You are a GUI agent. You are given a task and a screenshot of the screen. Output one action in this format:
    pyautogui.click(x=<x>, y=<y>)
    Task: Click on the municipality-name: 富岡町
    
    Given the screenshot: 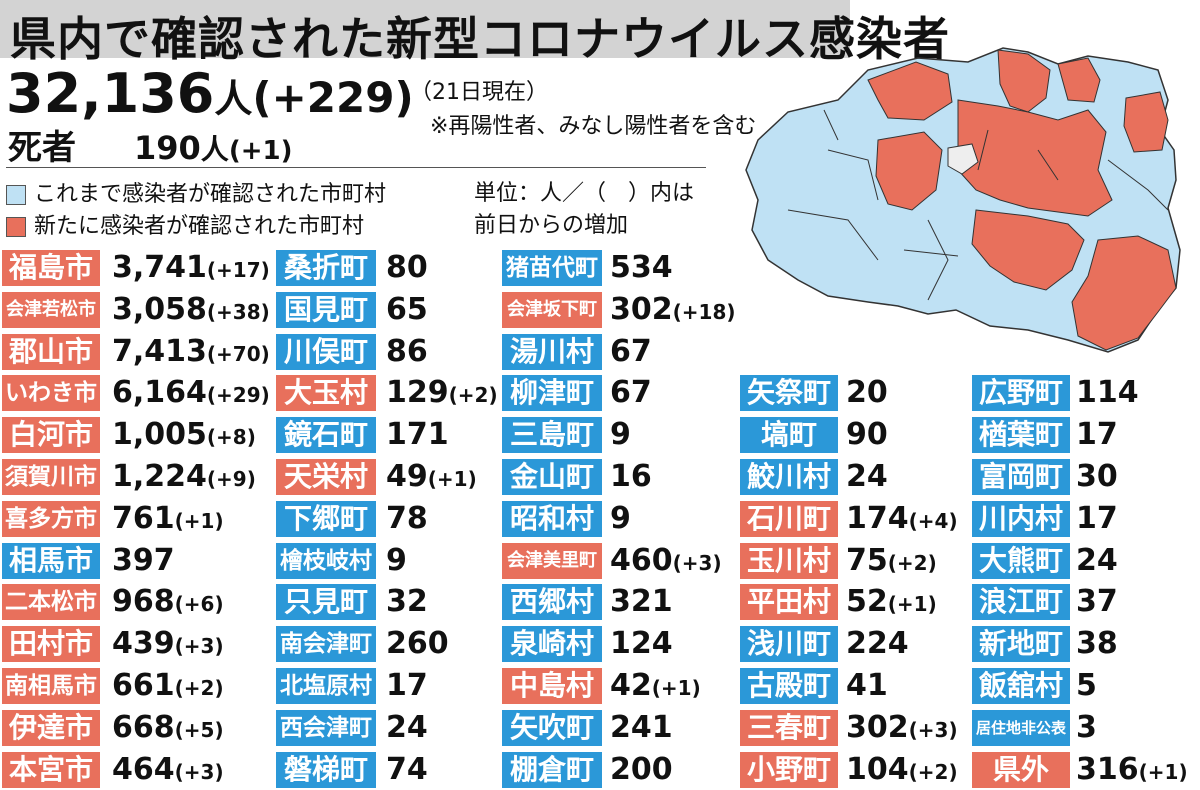 What is the action you would take?
    pyautogui.click(x=1021, y=477)
    